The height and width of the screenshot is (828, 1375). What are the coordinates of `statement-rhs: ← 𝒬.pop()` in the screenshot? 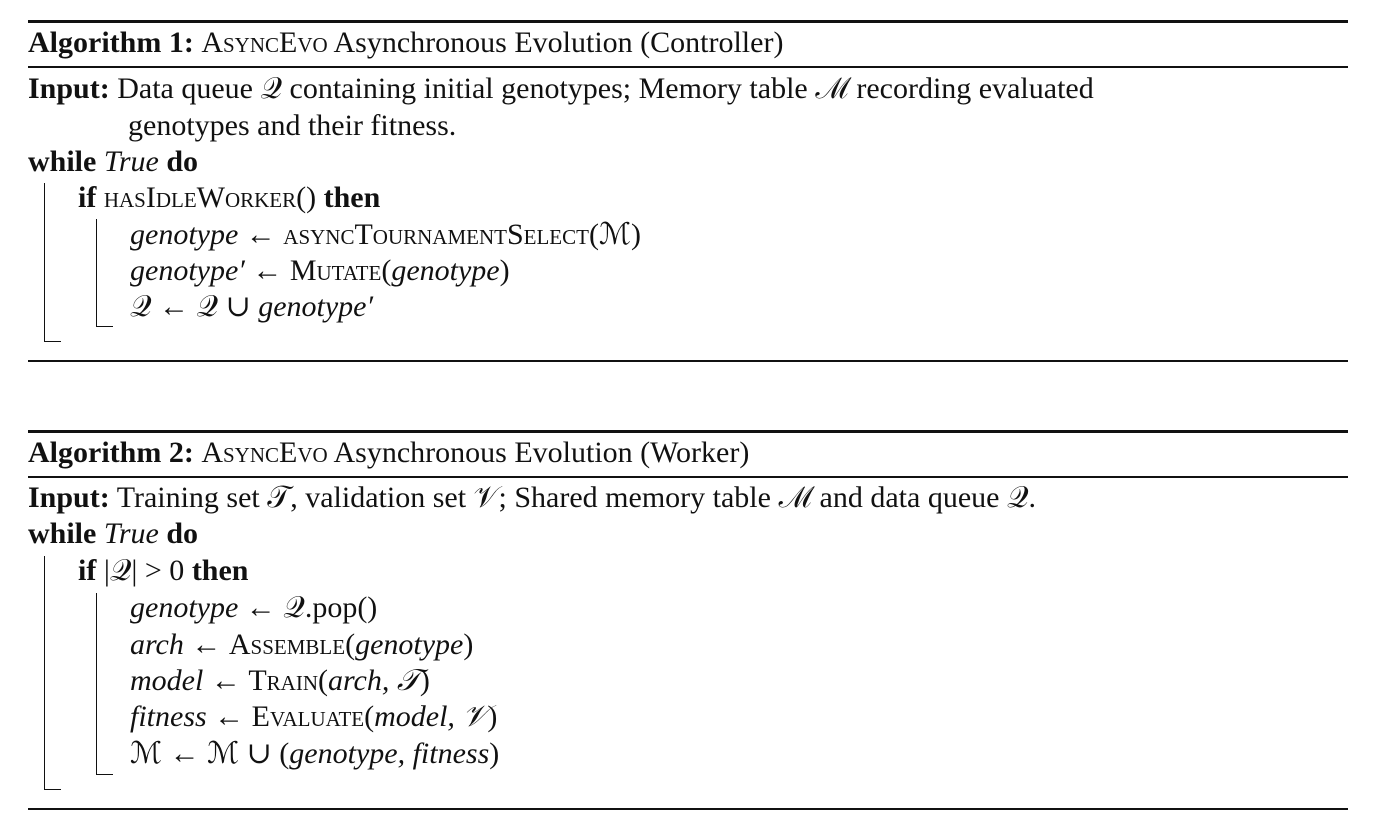 It's located at (308, 607).